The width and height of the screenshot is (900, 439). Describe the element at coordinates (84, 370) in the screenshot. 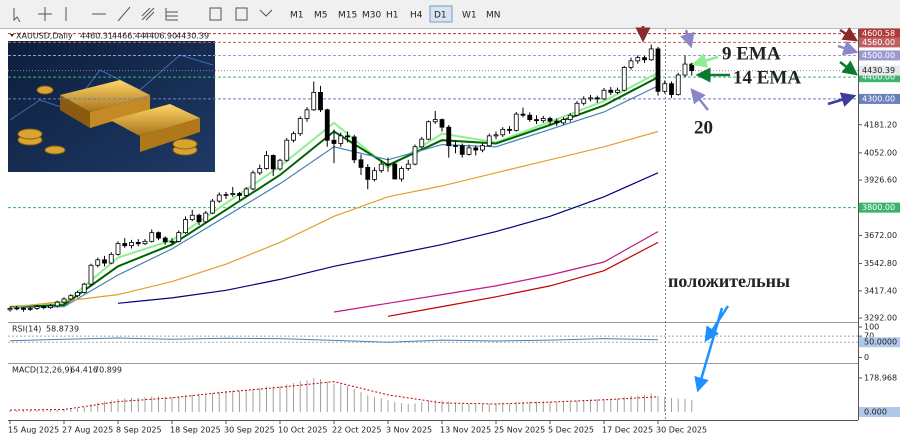

I see `macd-value: 64.416` at that location.